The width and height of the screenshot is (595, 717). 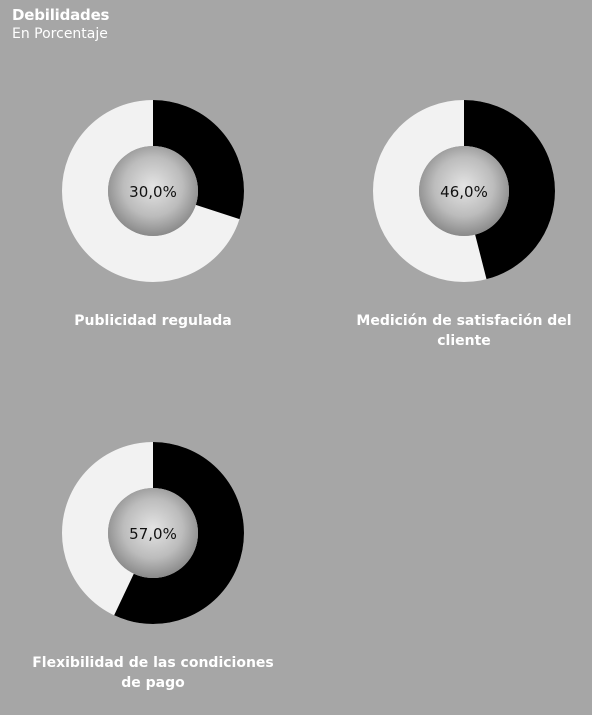 What do you see at coordinates (153, 673) in the screenshot?
I see `donut-category-label: Flexibilidad de las condiciones de pago` at bounding box center [153, 673].